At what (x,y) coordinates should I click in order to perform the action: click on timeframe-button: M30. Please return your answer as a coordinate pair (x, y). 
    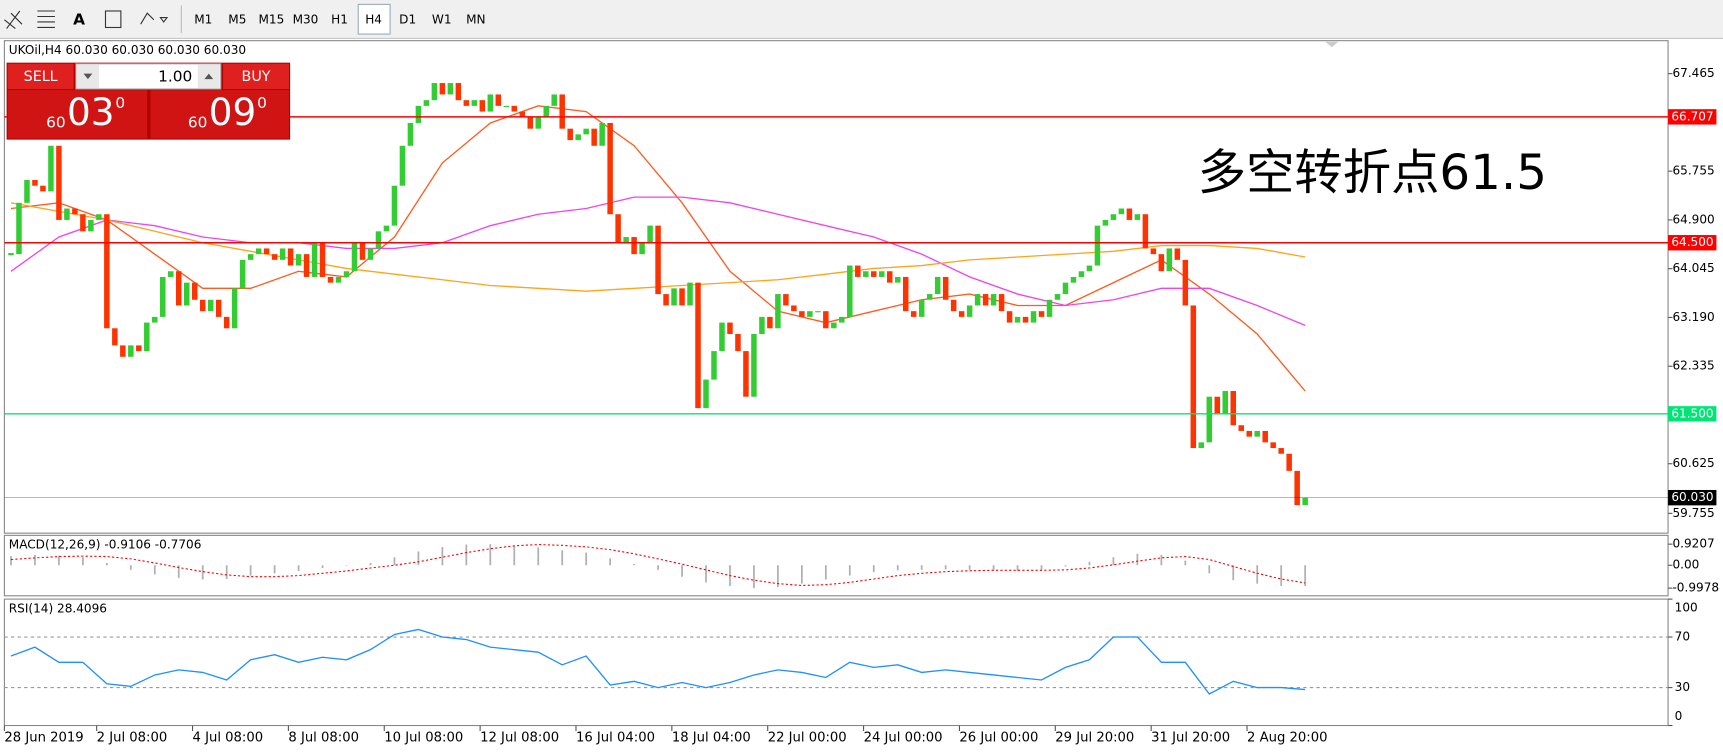
    Looking at the image, I should click on (306, 19).